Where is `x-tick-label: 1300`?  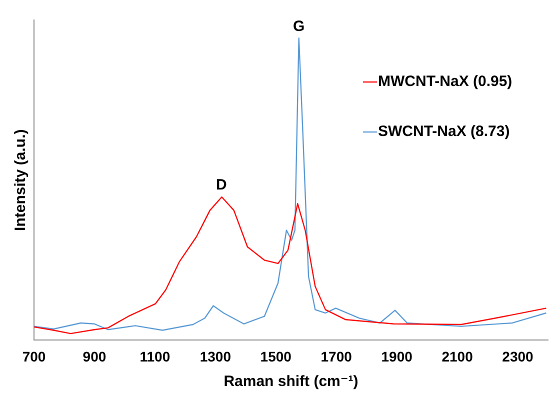
x-tick-label: 1300 is located at coordinates (216, 356).